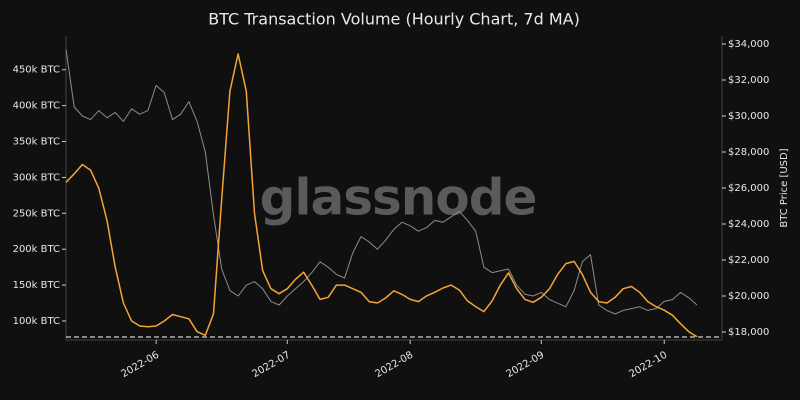 Image resolution: width=800 pixels, height=400 pixels. Describe the element at coordinates (140, 365) in the screenshot. I see `x-tick-label: 2022-06` at that location.